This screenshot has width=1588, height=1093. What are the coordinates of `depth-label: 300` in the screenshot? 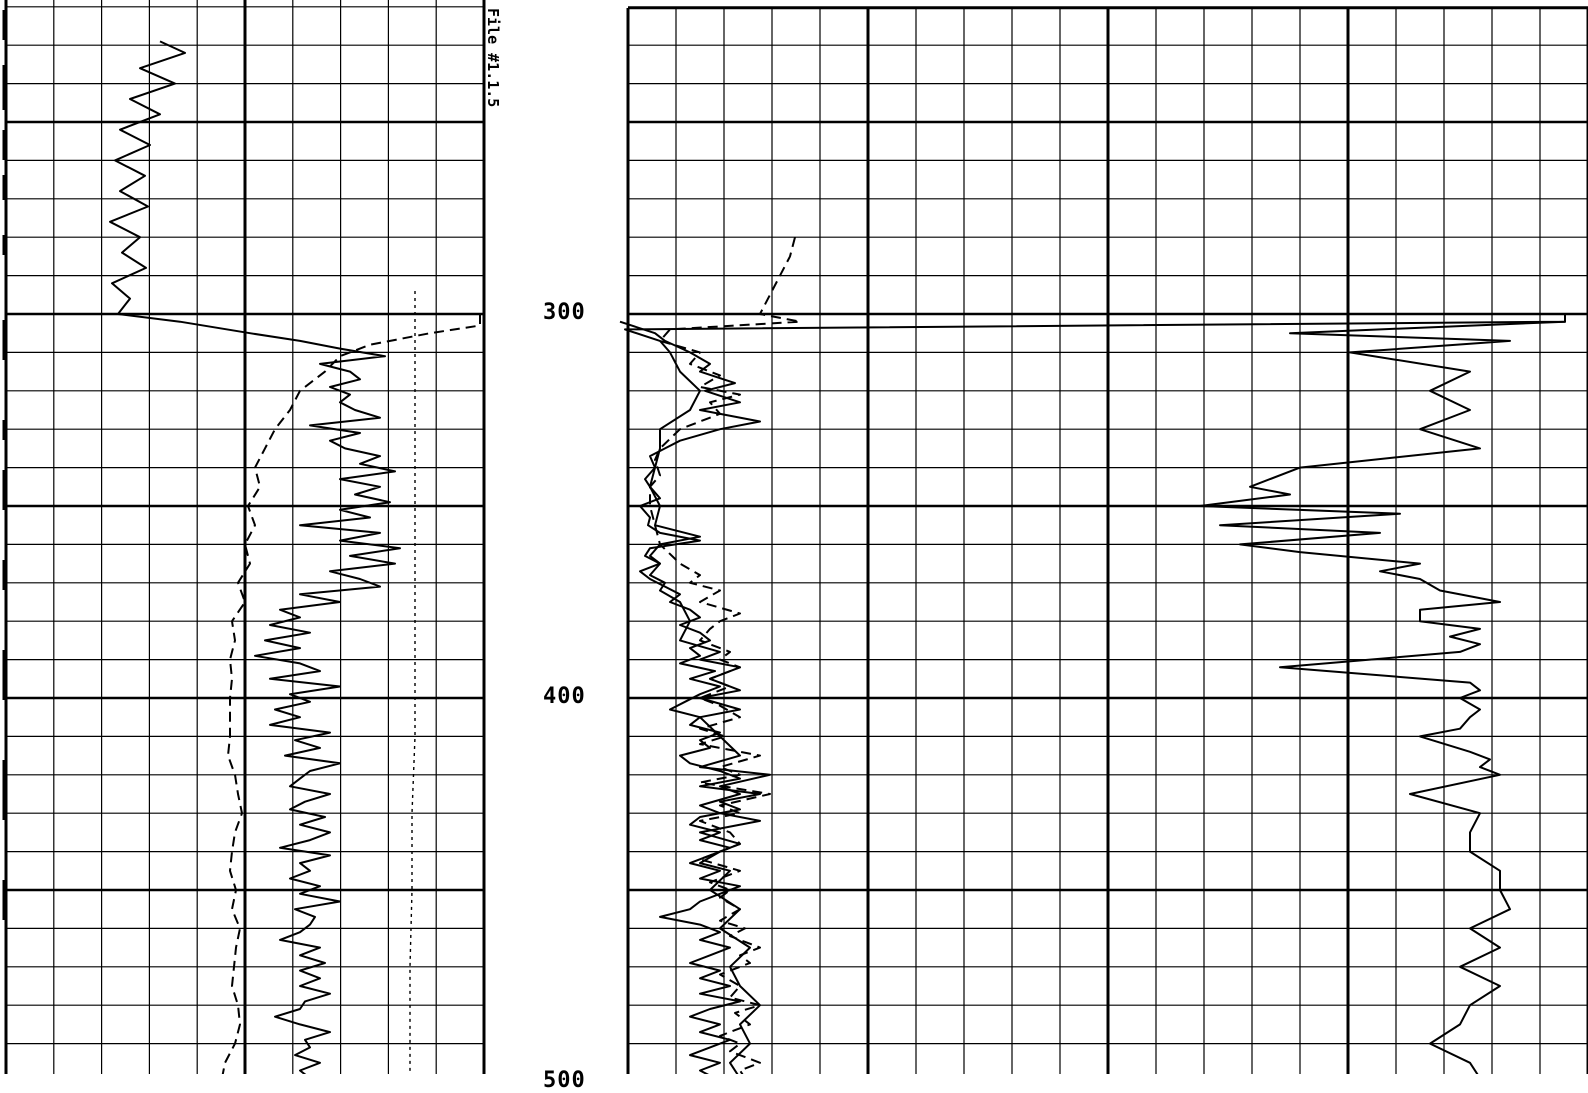 It's located at (564, 312).